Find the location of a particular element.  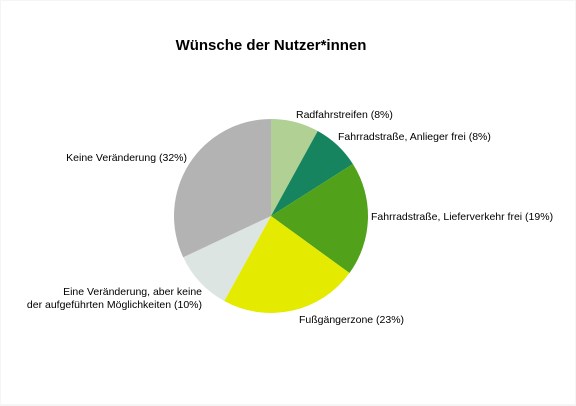

slice-label-2: Fahrradstraße, Anlieger frei (8%) is located at coordinates (414, 137).